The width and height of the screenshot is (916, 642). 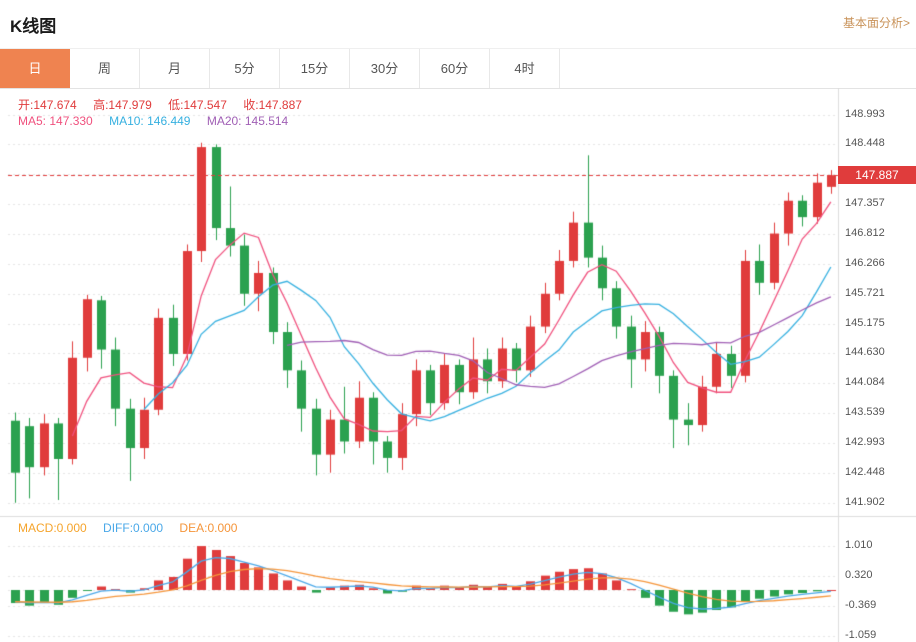 What do you see at coordinates (193, 528) in the screenshot?
I see `dea-label: DEA:` at bounding box center [193, 528].